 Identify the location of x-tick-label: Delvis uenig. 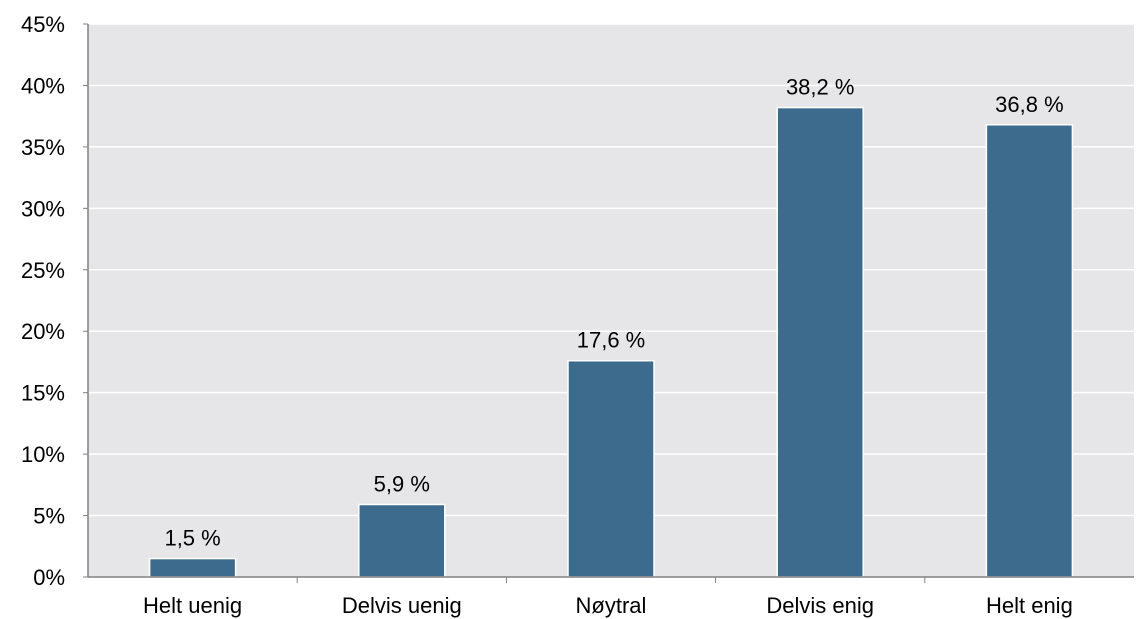
(402, 605).